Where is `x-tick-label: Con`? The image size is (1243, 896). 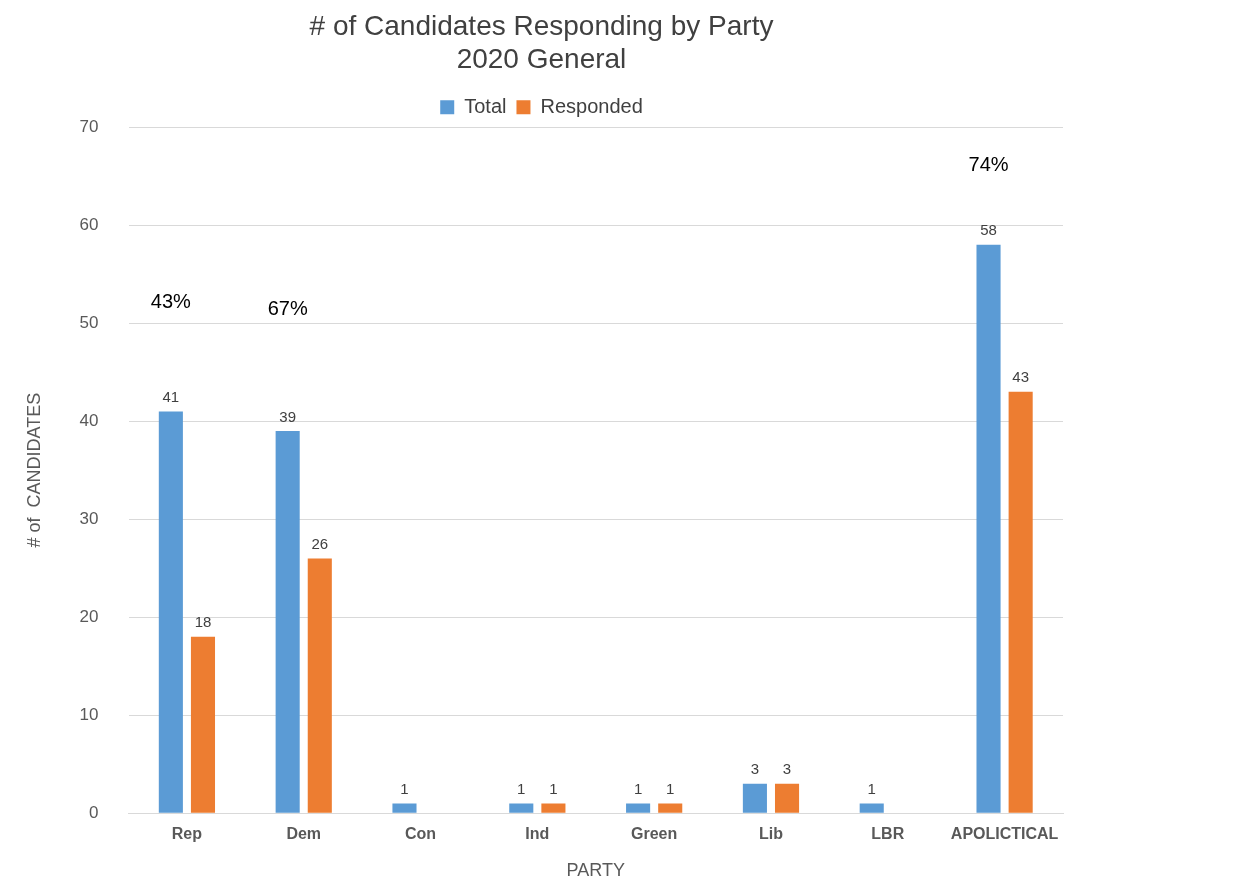
x-tick-label: Con is located at coordinates (420, 834).